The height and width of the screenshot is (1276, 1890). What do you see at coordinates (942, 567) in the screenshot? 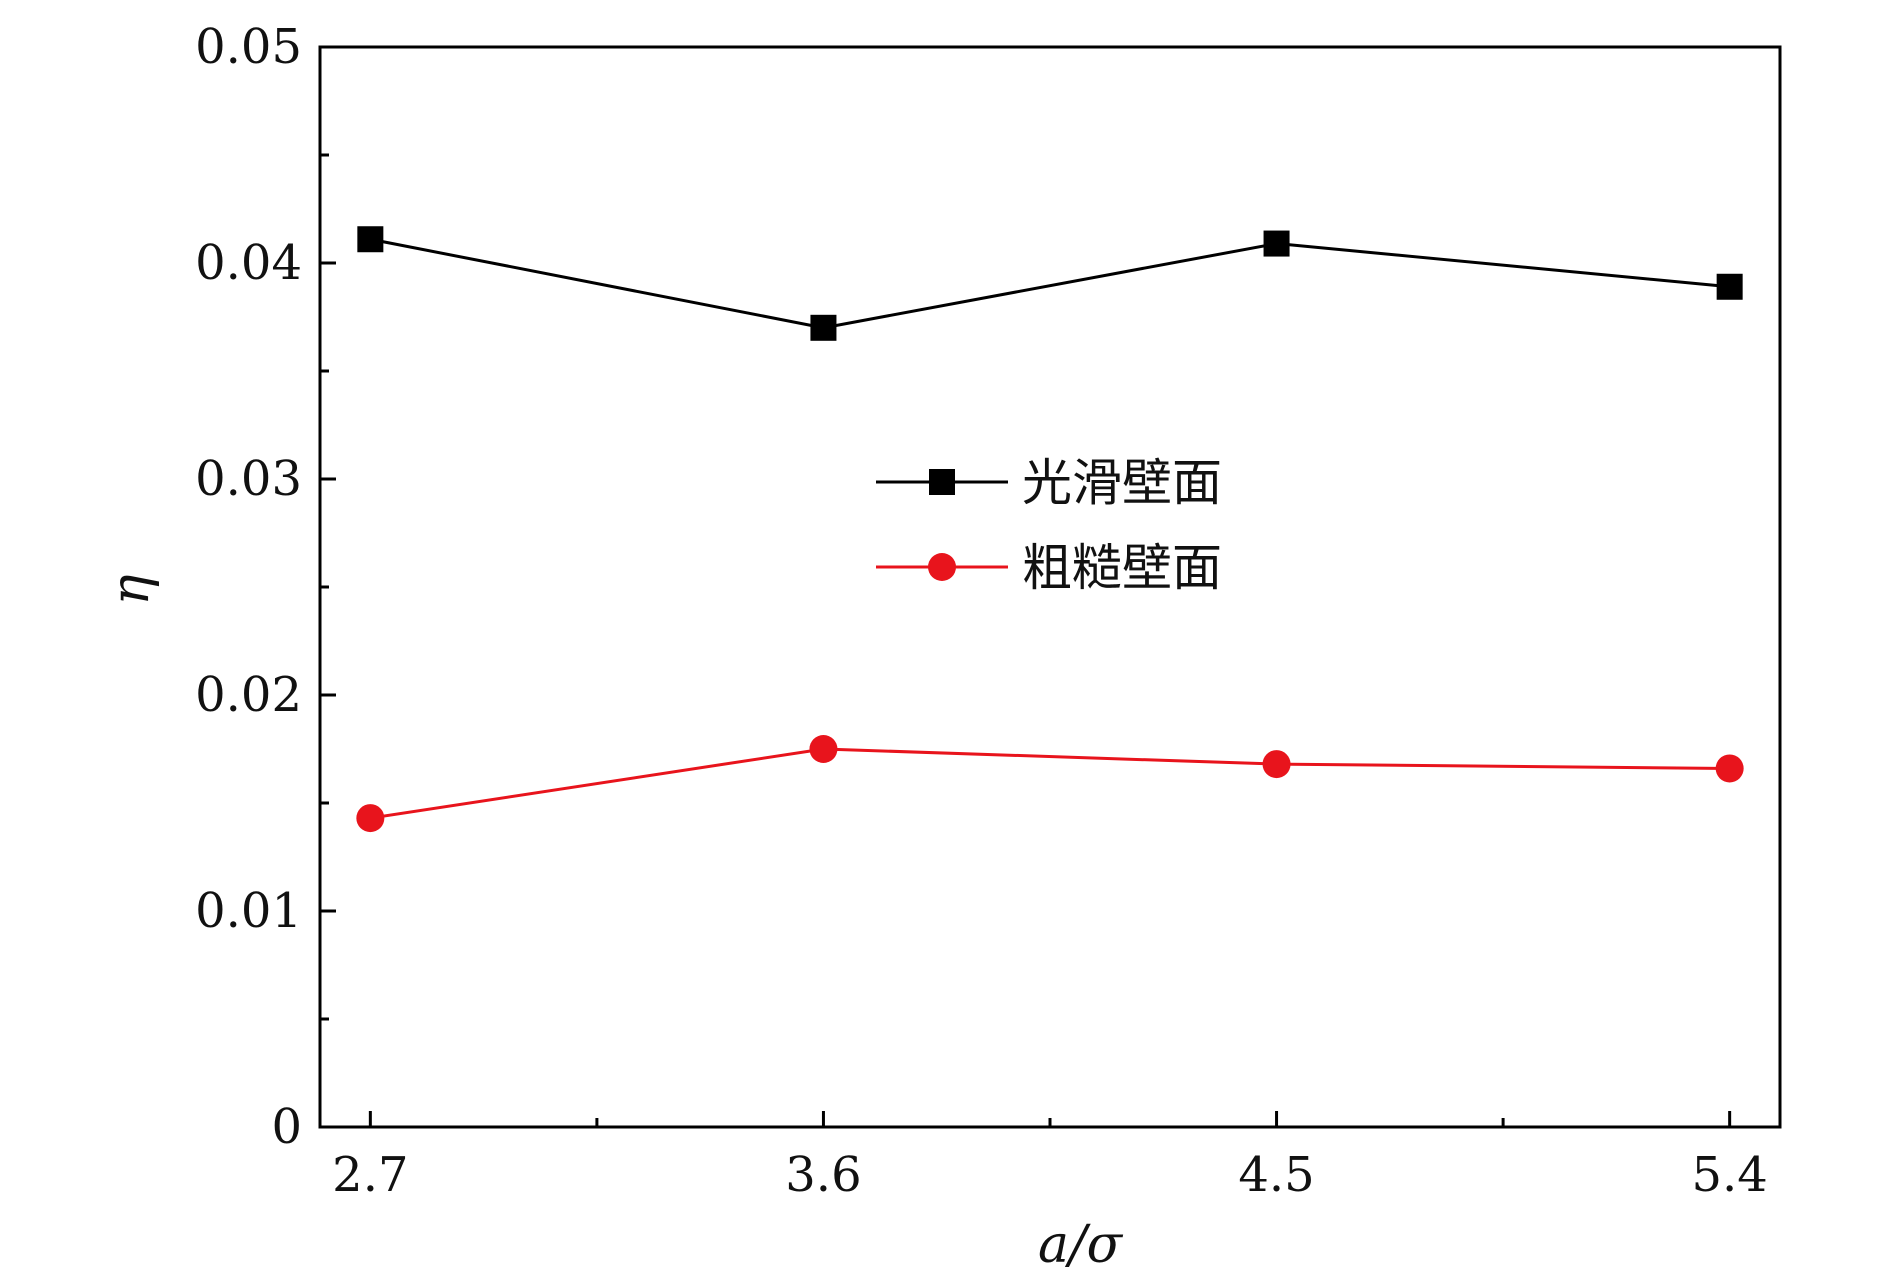
I see `legend-marker-circle` at bounding box center [942, 567].